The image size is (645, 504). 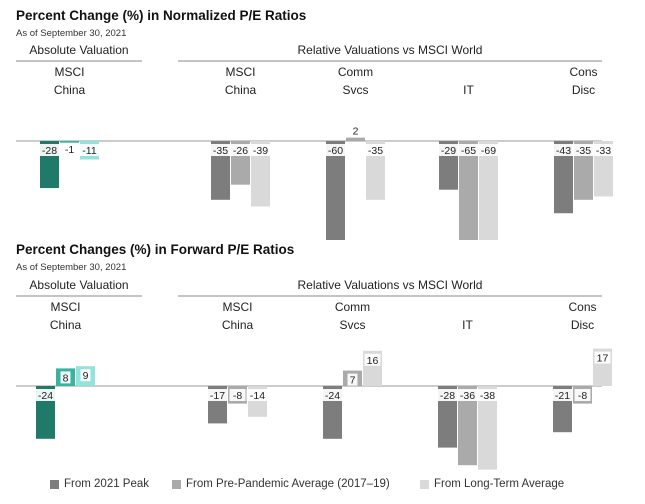 I want to click on legend-item-pre-pandemic: From Pre-Pandemic Average (2017–19), so click(x=281, y=484).